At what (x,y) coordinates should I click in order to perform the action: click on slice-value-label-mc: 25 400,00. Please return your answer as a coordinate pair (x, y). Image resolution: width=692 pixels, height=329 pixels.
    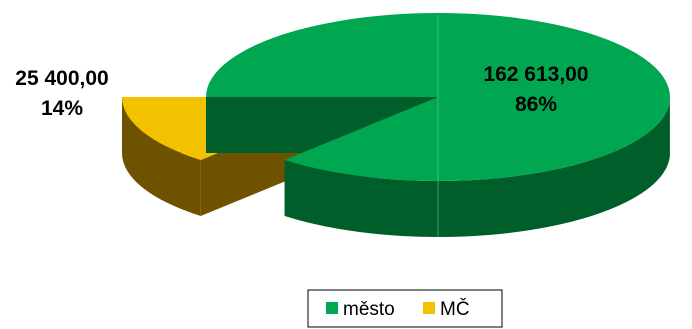
    Looking at the image, I should click on (61, 78).